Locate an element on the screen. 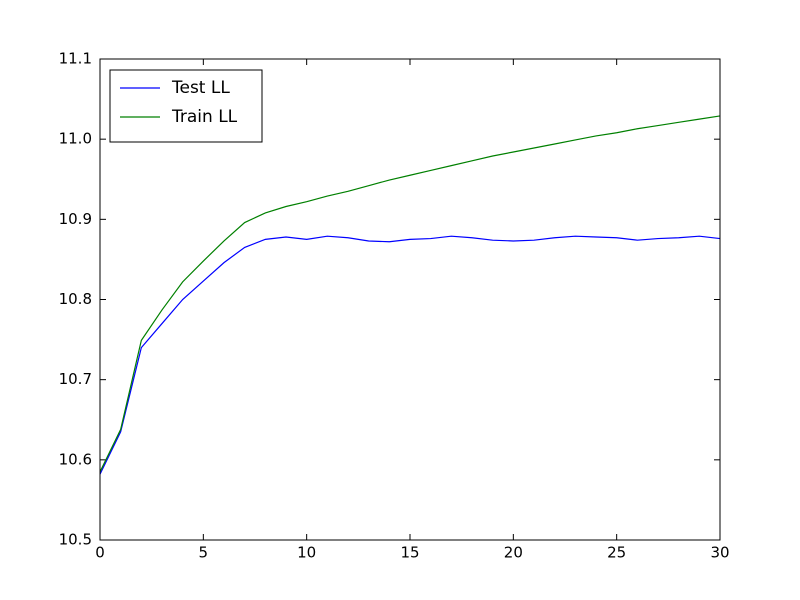  x-tick-label: 20 is located at coordinates (513, 553).